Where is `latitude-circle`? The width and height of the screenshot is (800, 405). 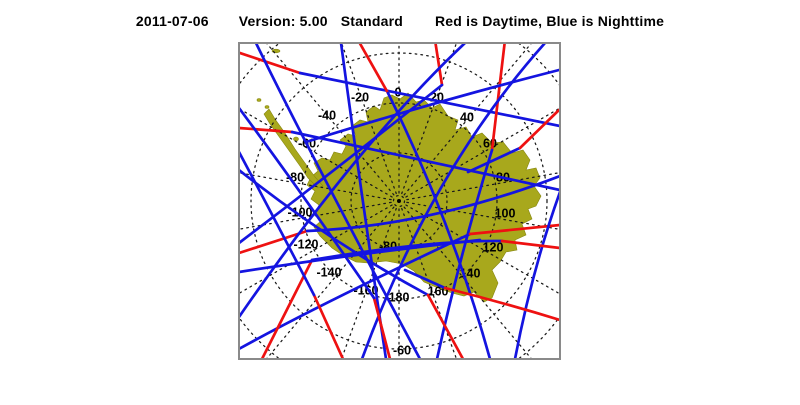 latitude-circle is located at coordinates (399, 201).